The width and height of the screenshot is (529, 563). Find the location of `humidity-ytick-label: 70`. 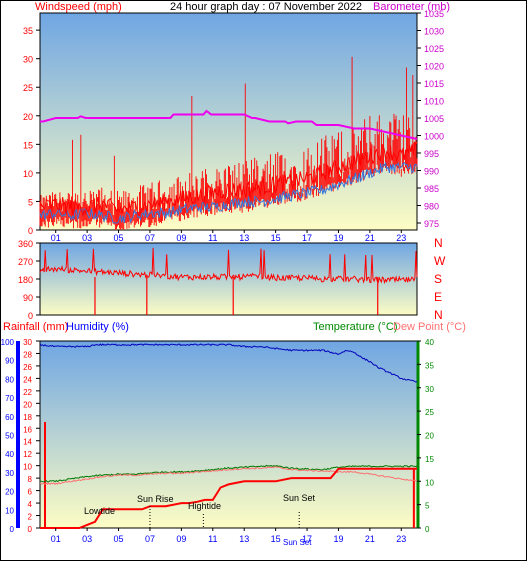

humidity-ytick-label: 70 is located at coordinates (9, 398).